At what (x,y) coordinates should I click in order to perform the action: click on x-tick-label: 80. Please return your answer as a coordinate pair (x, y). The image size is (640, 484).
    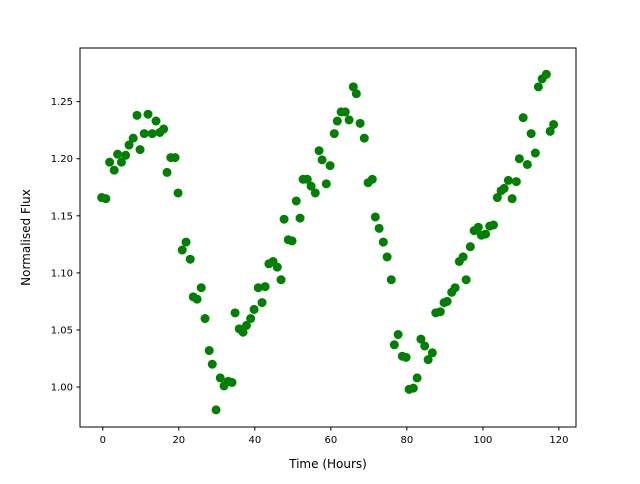
    Looking at the image, I should click on (406, 440).